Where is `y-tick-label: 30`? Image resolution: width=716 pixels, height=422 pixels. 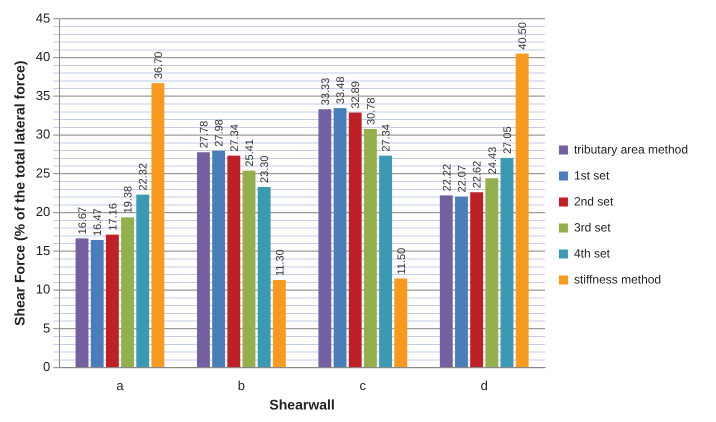 y-tick-label: 30 is located at coordinates (43, 134).